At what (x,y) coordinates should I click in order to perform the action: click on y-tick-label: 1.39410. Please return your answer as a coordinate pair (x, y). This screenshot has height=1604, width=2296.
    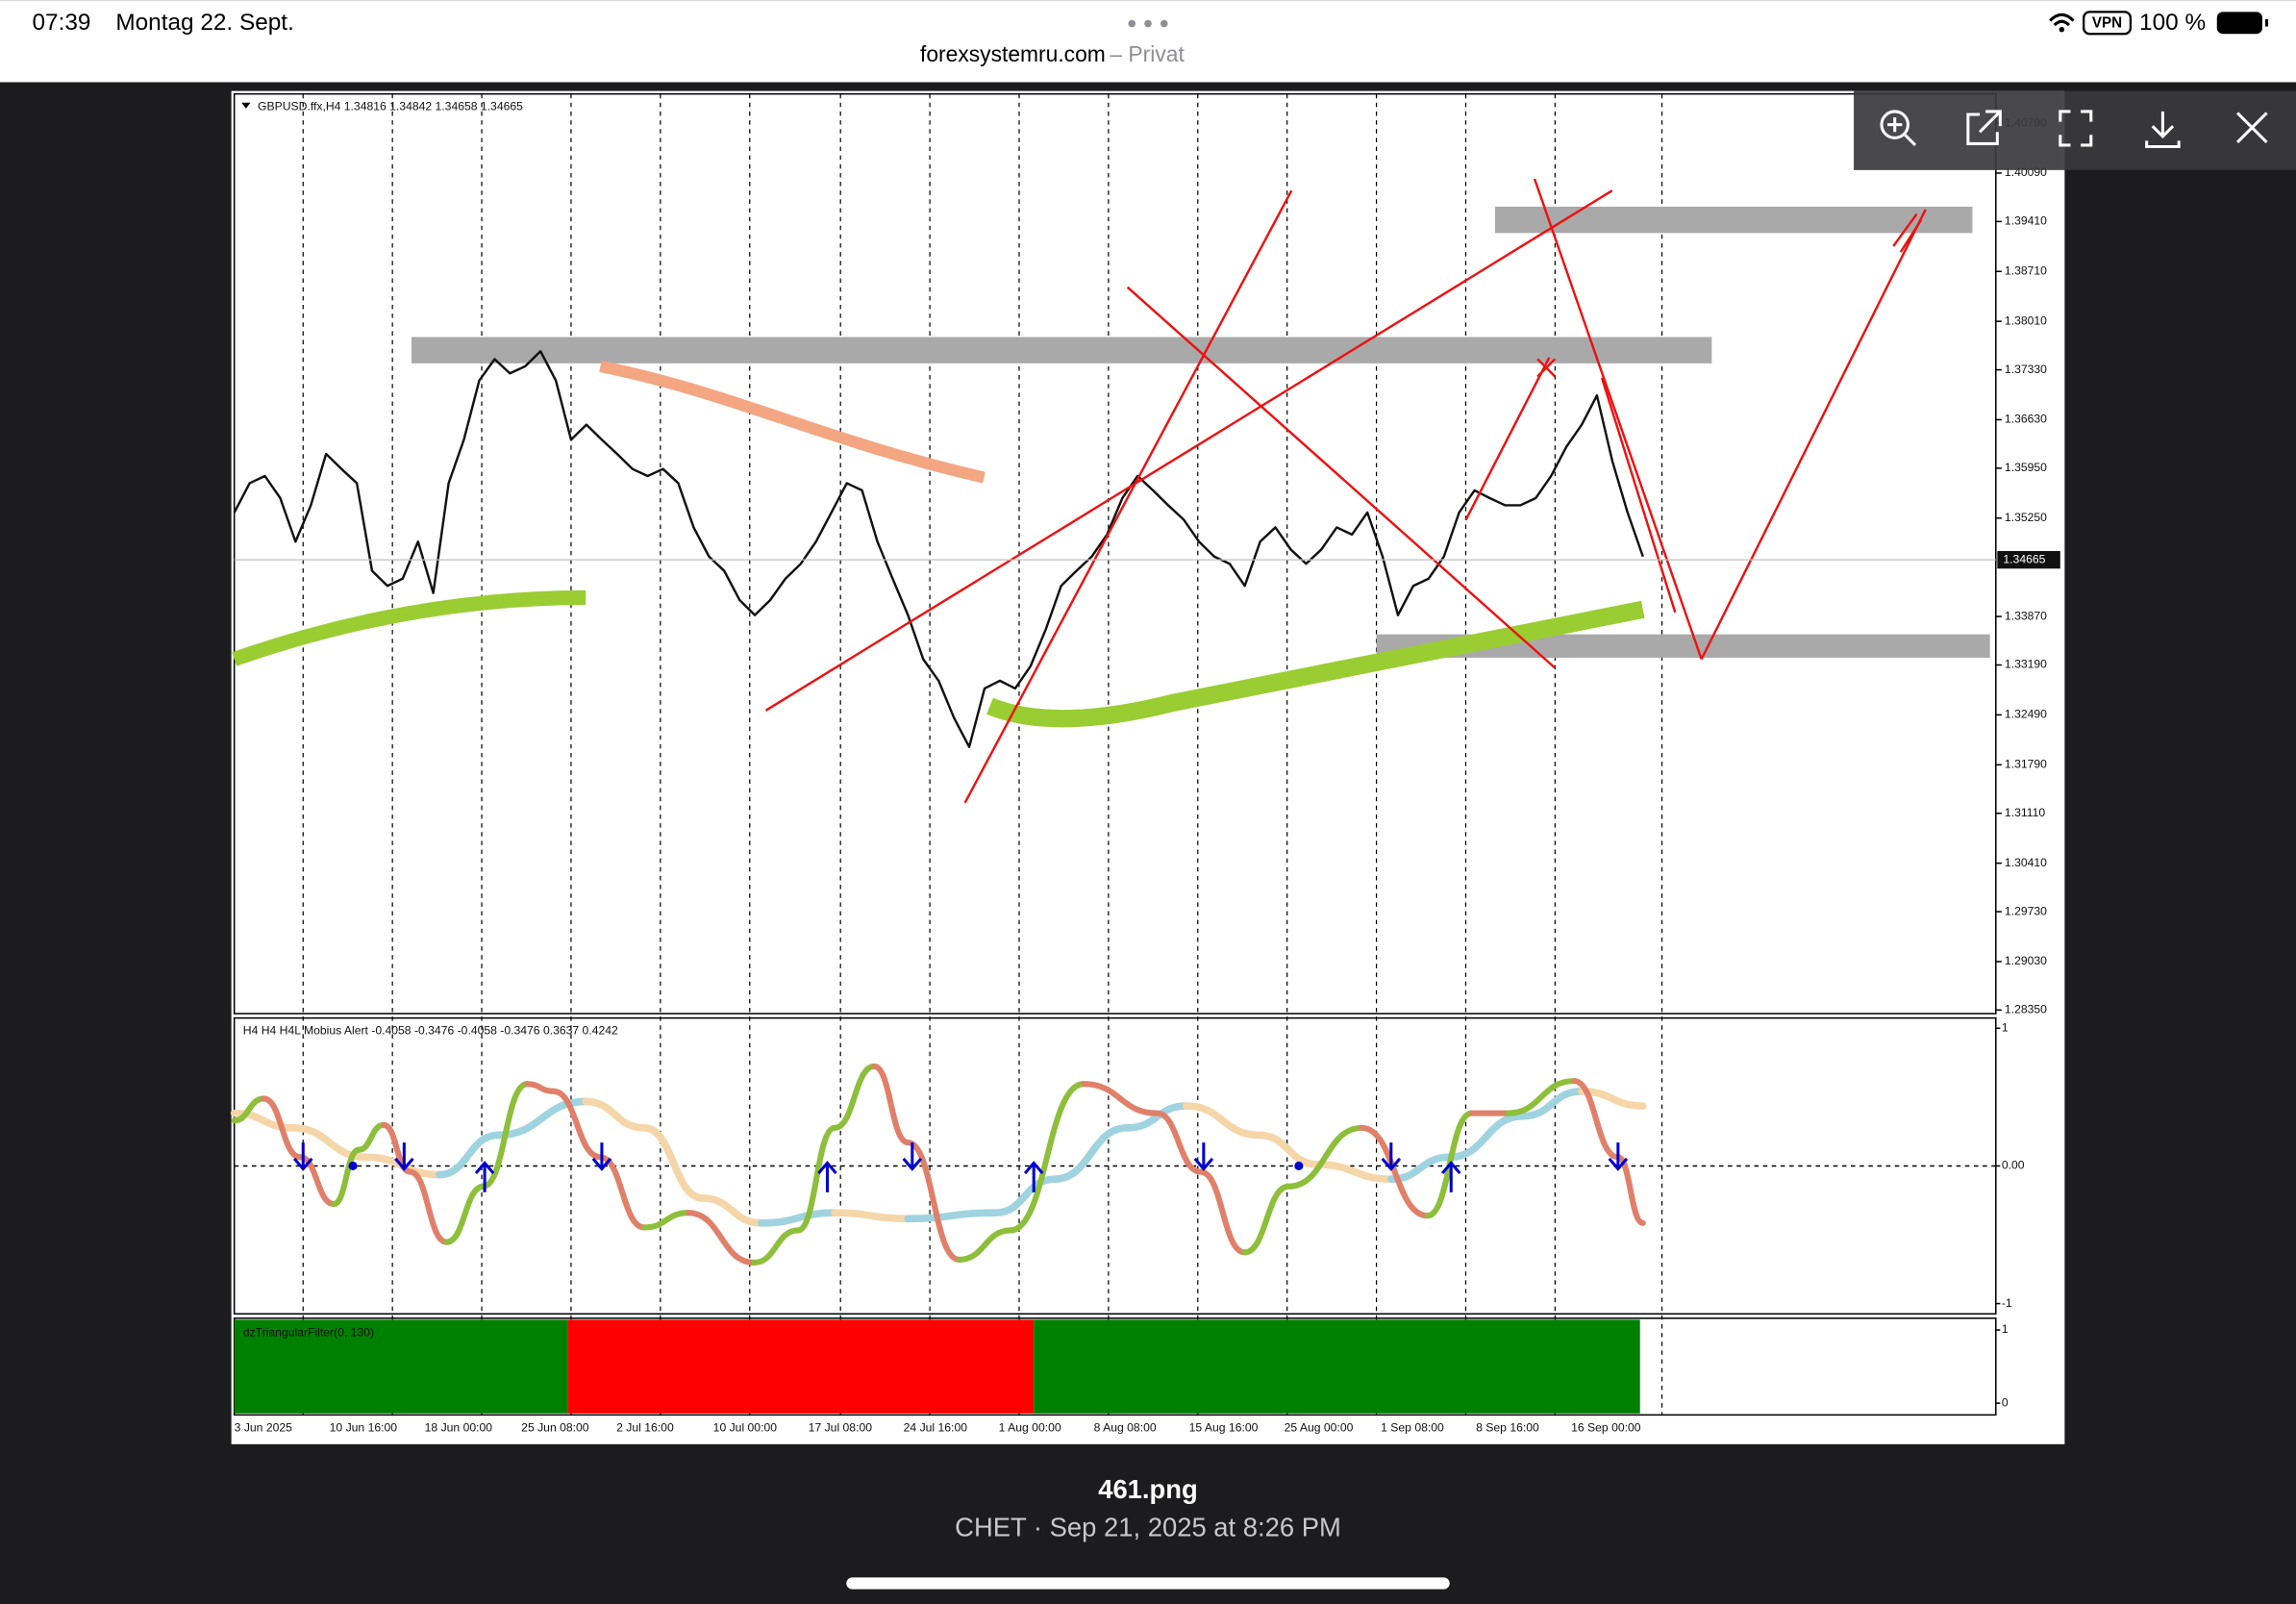
    Looking at the image, I should click on (2026, 221).